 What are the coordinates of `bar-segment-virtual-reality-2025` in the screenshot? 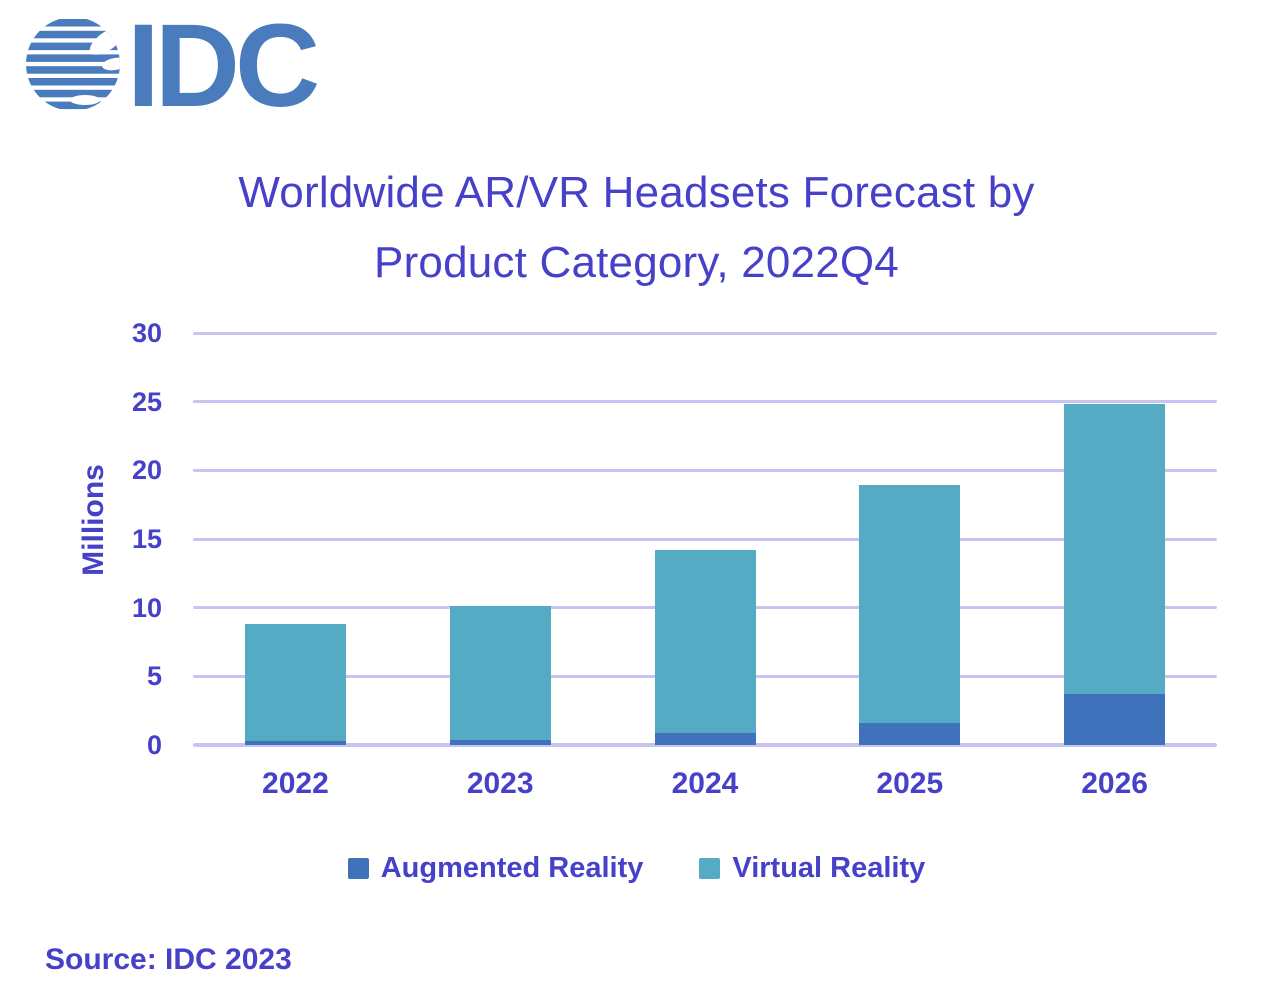 It's located at (910, 604).